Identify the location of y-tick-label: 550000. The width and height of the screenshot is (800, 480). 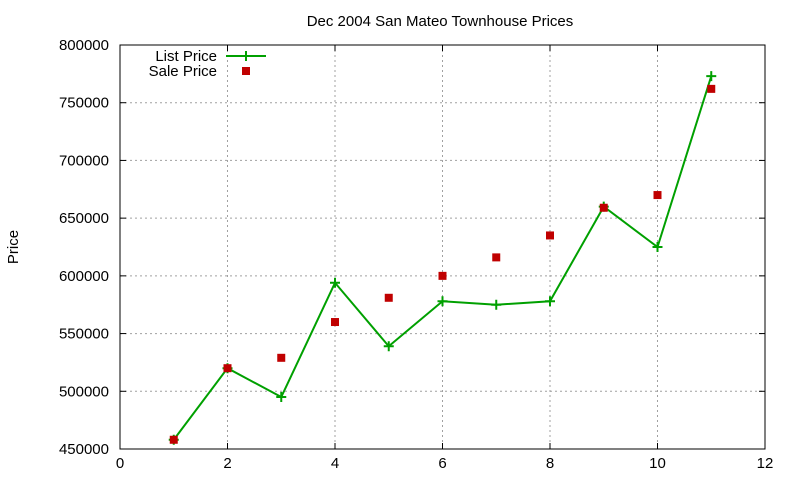
(84, 334).